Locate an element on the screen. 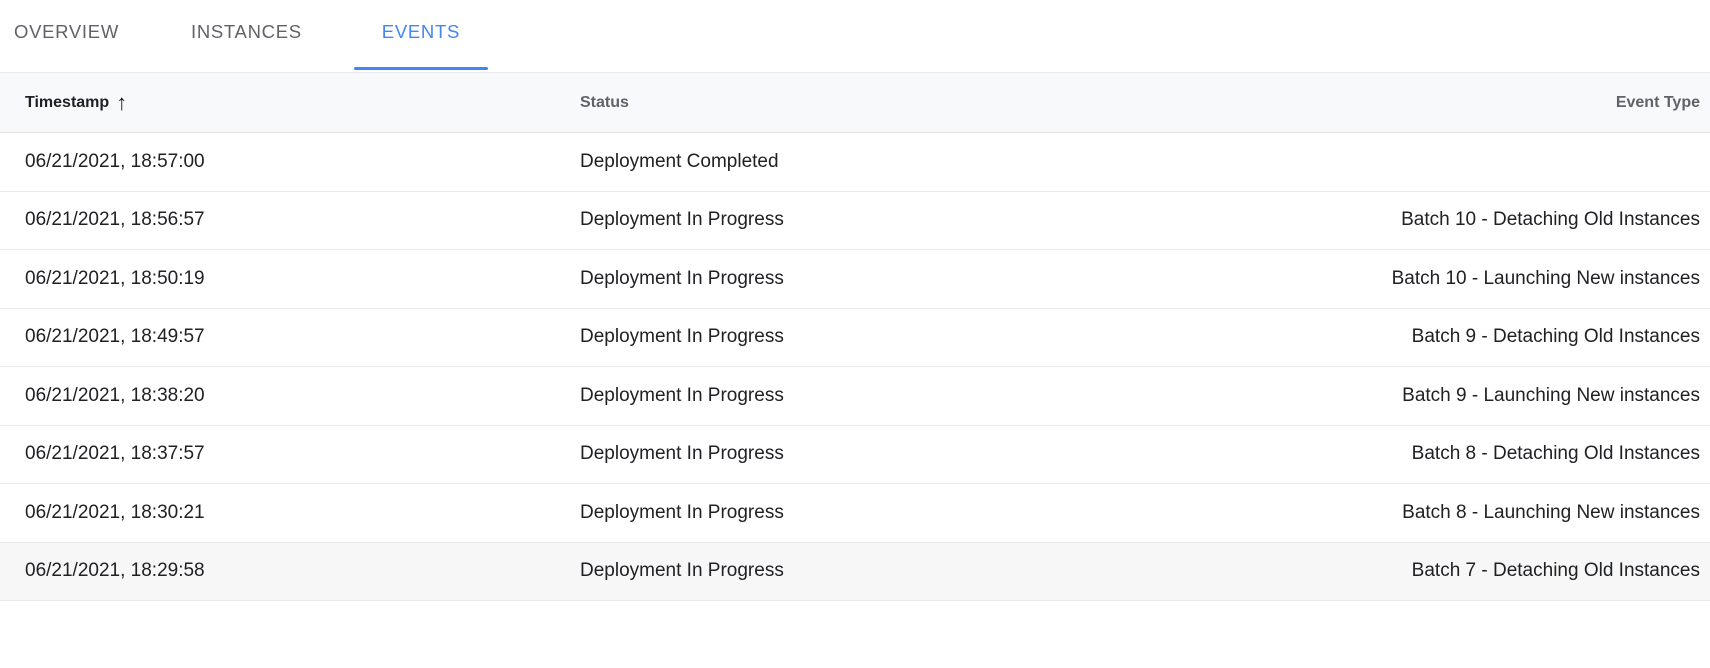 This screenshot has width=1710, height=668. table-row: 06/21/2021, 18:57:00 Deployment Completed is located at coordinates (855, 162).